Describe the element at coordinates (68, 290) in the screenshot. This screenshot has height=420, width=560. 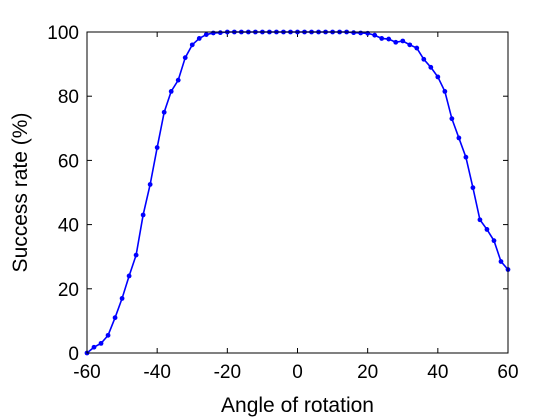
I see `y-tick-label: 20` at that location.